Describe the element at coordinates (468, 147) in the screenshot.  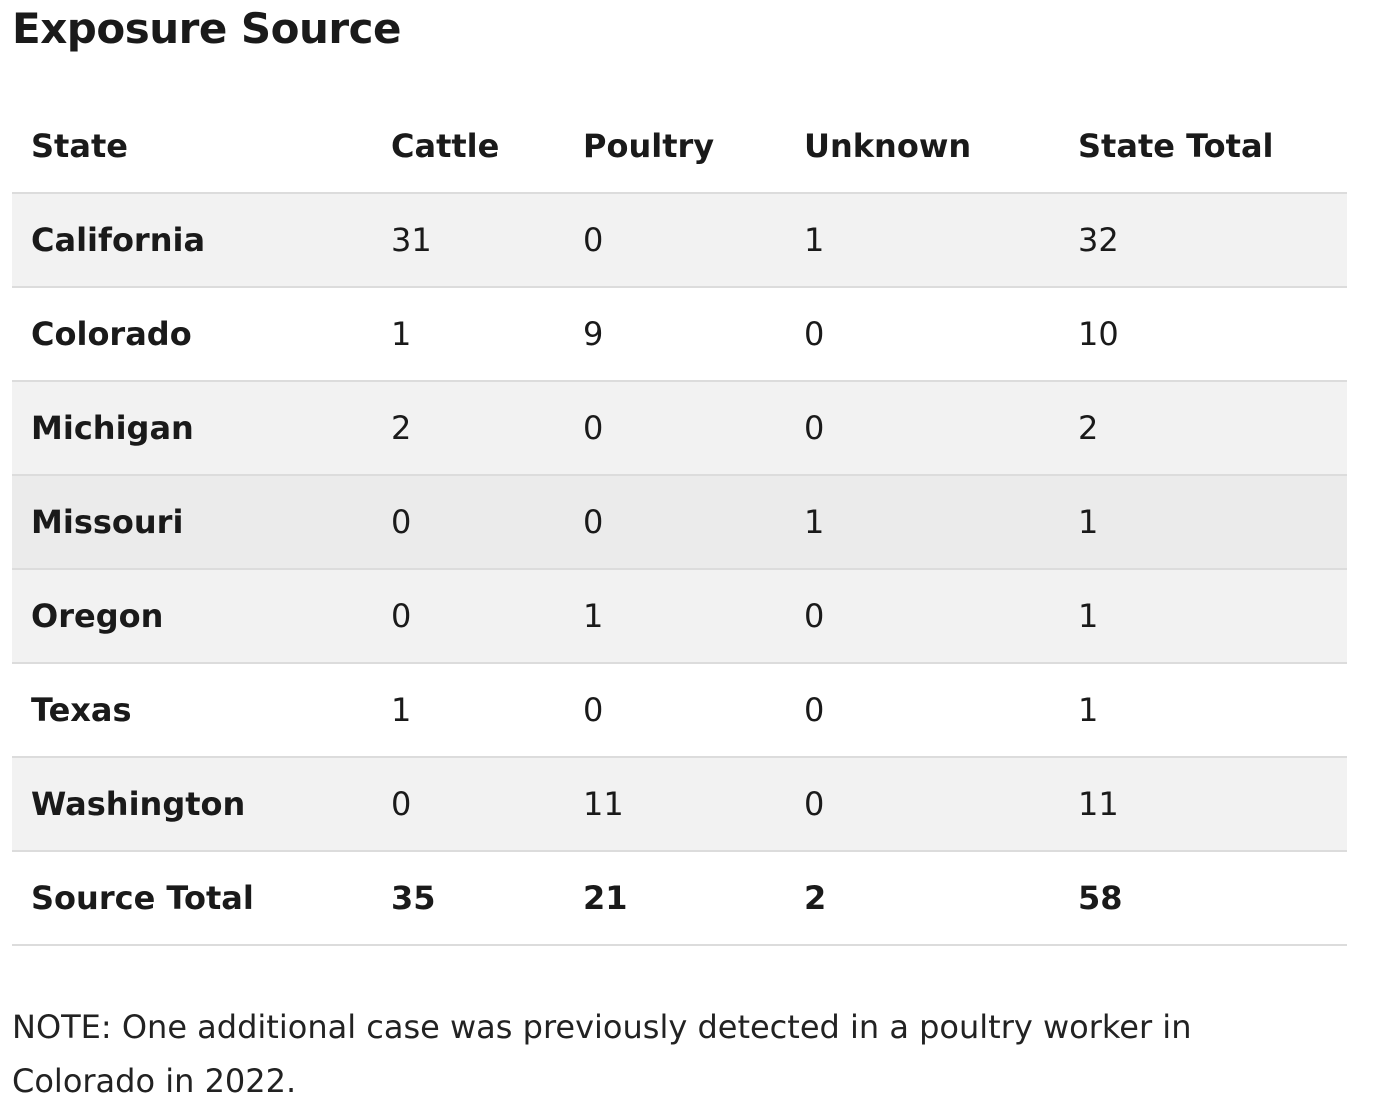
I see `column-header: Cattle` at that location.